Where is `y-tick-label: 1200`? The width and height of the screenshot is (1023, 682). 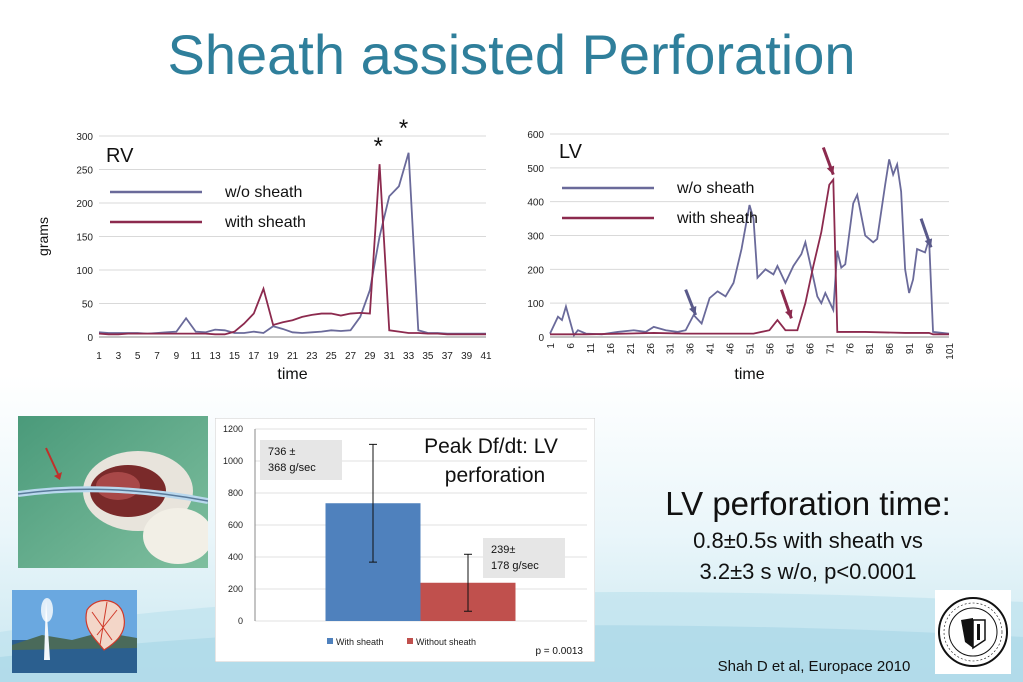
y-tick-label: 1200 is located at coordinates (233, 429).